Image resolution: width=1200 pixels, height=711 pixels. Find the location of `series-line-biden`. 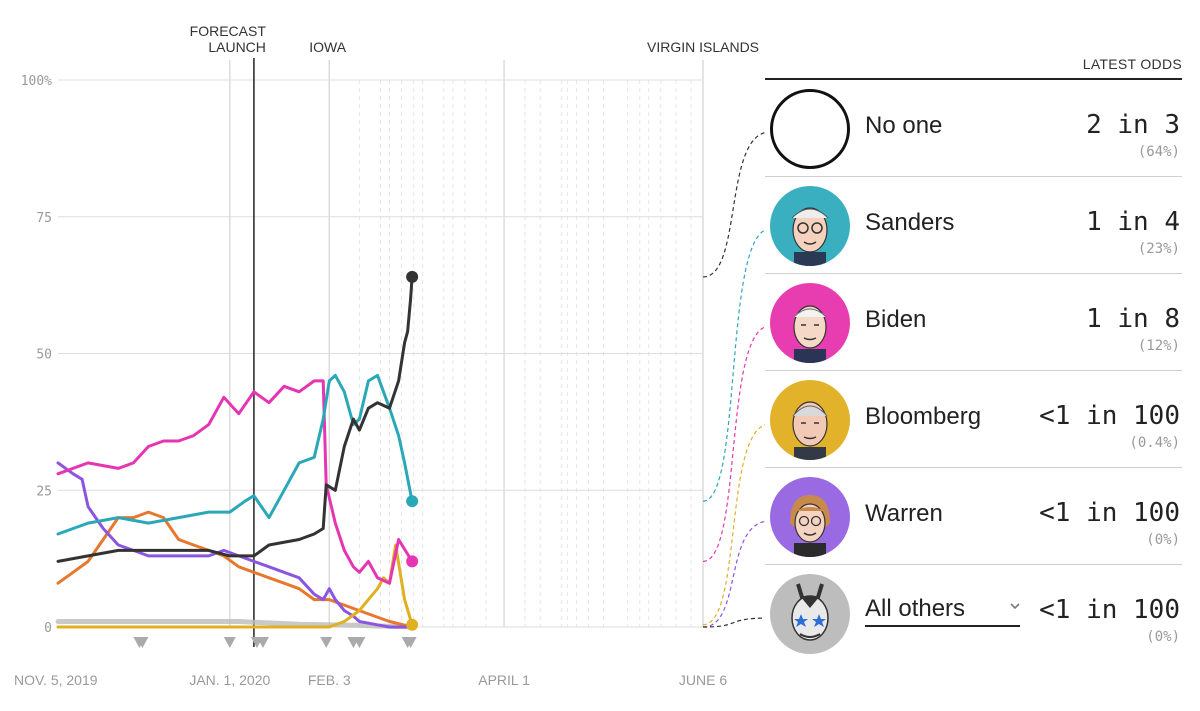

series-line-biden is located at coordinates (235, 482).